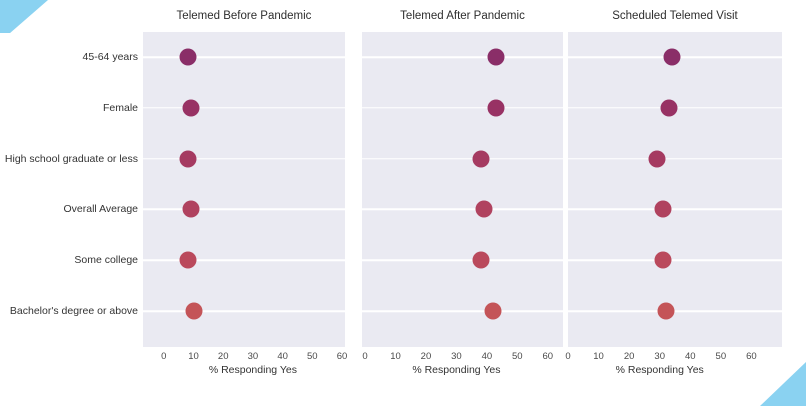 The width and height of the screenshot is (806, 406). What do you see at coordinates (73, 311) in the screenshot?
I see `y-axis-label: Bachelor's degree or above` at bounding box center [73, 311].